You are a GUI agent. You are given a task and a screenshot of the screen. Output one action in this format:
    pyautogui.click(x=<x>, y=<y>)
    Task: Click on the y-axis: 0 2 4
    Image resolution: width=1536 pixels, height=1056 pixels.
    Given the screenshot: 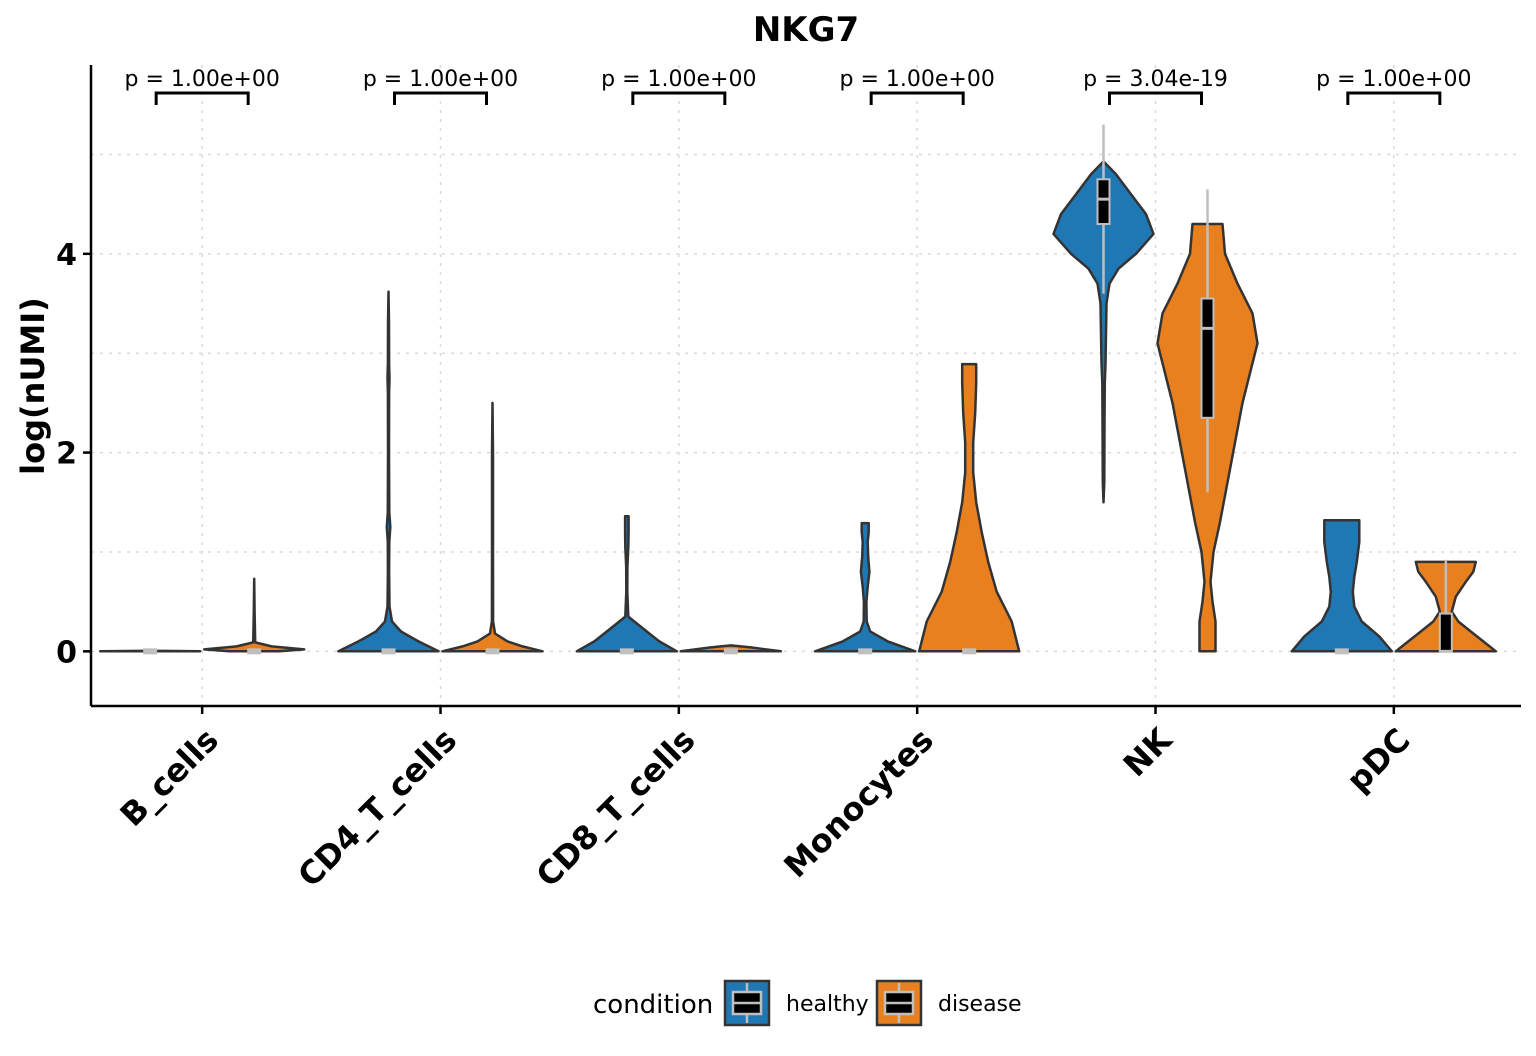 What is the action you would take?
    pyautogui.click(x=73, y=454)
    